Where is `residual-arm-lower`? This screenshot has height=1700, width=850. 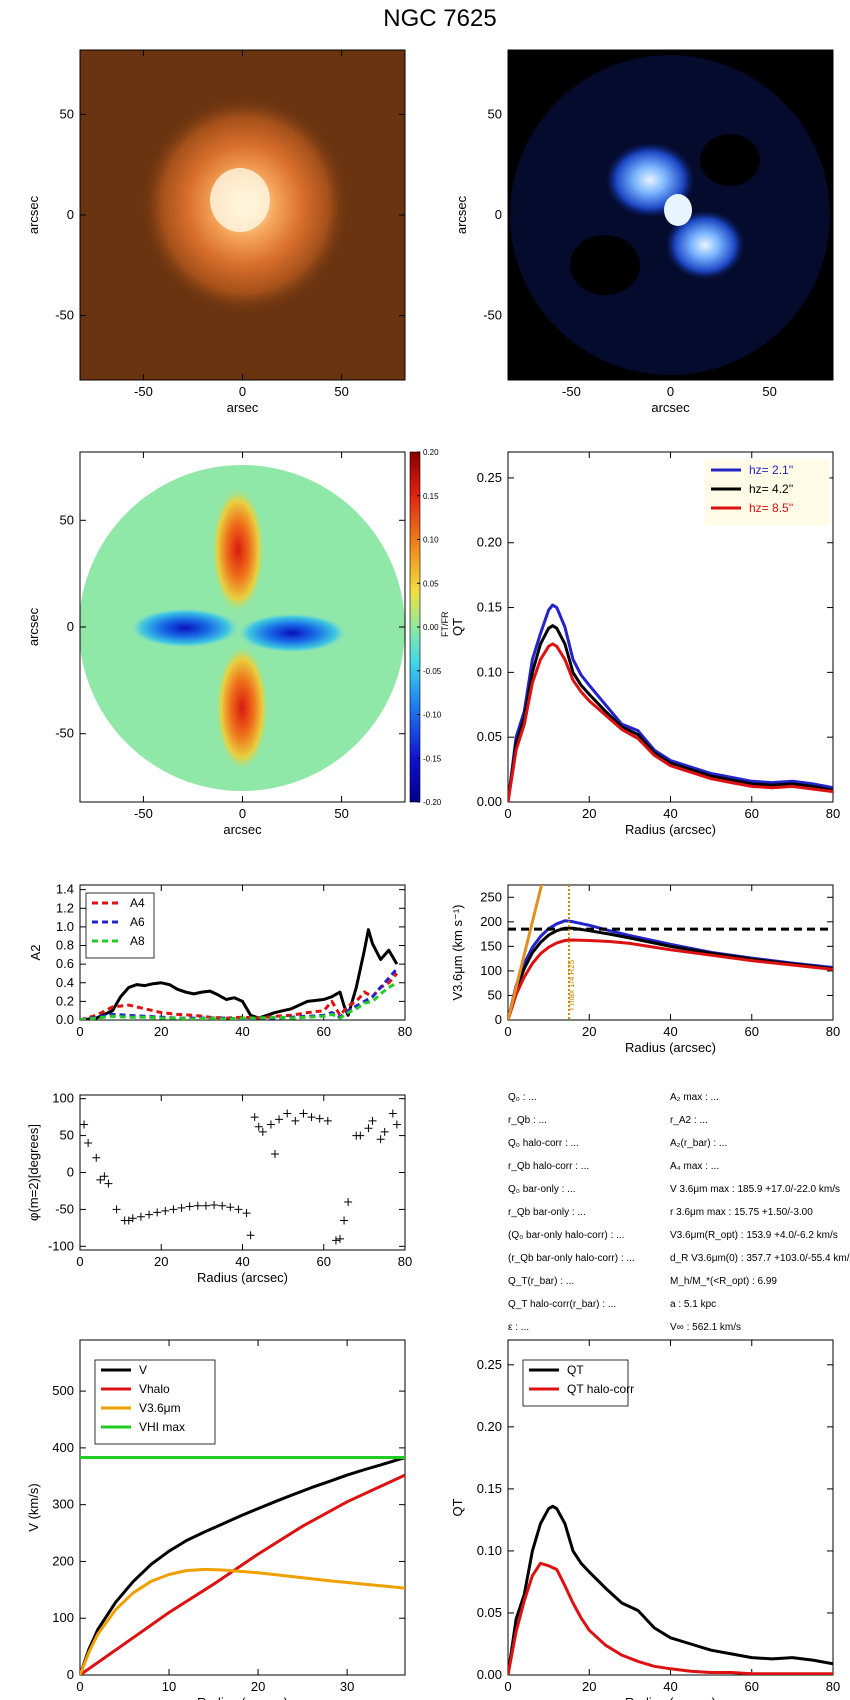
residual-arm-lower is located at coordinates (705, 245).